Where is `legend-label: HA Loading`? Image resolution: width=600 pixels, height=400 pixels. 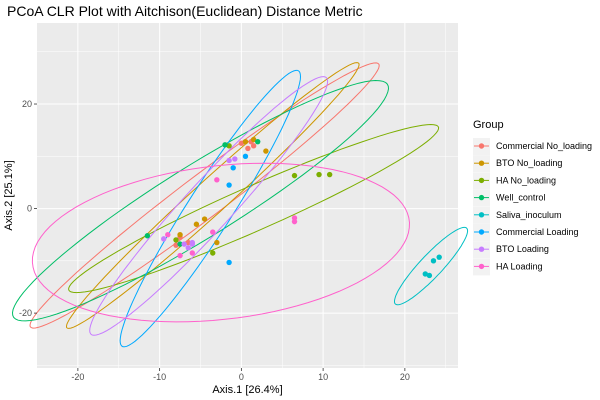 legend-label: HA Loading is located at coordinates (519, 266).